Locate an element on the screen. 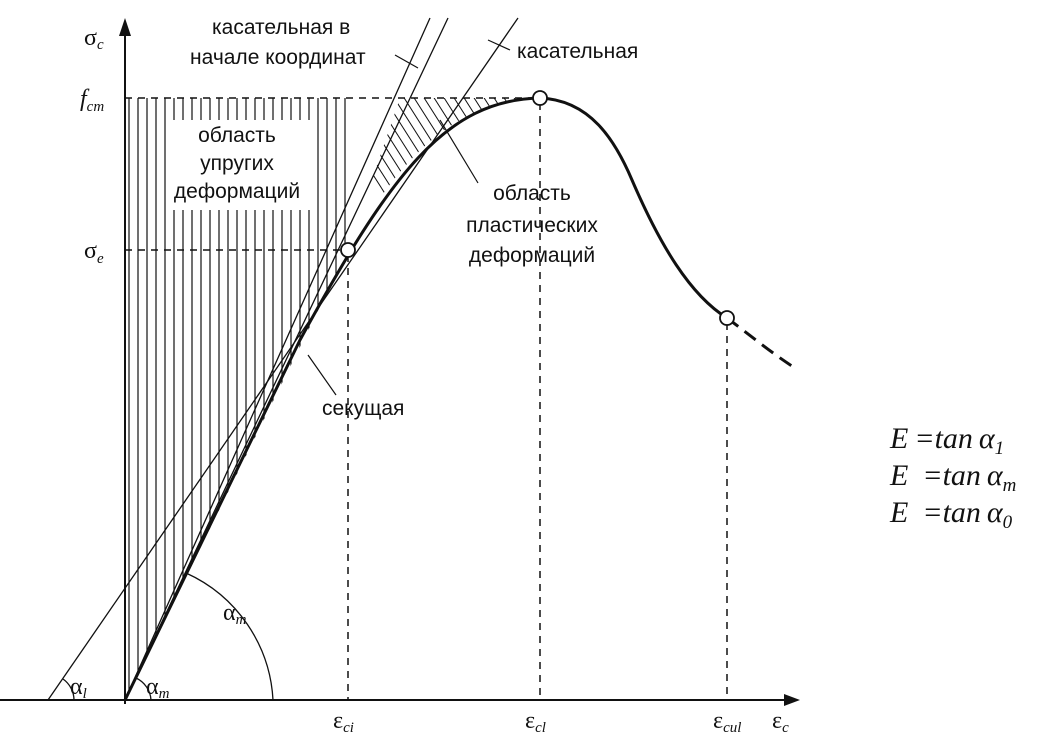 This screenshot has height=739, width=1045. plastic-label-line3: деформаций is located at coordinates (532, 255).